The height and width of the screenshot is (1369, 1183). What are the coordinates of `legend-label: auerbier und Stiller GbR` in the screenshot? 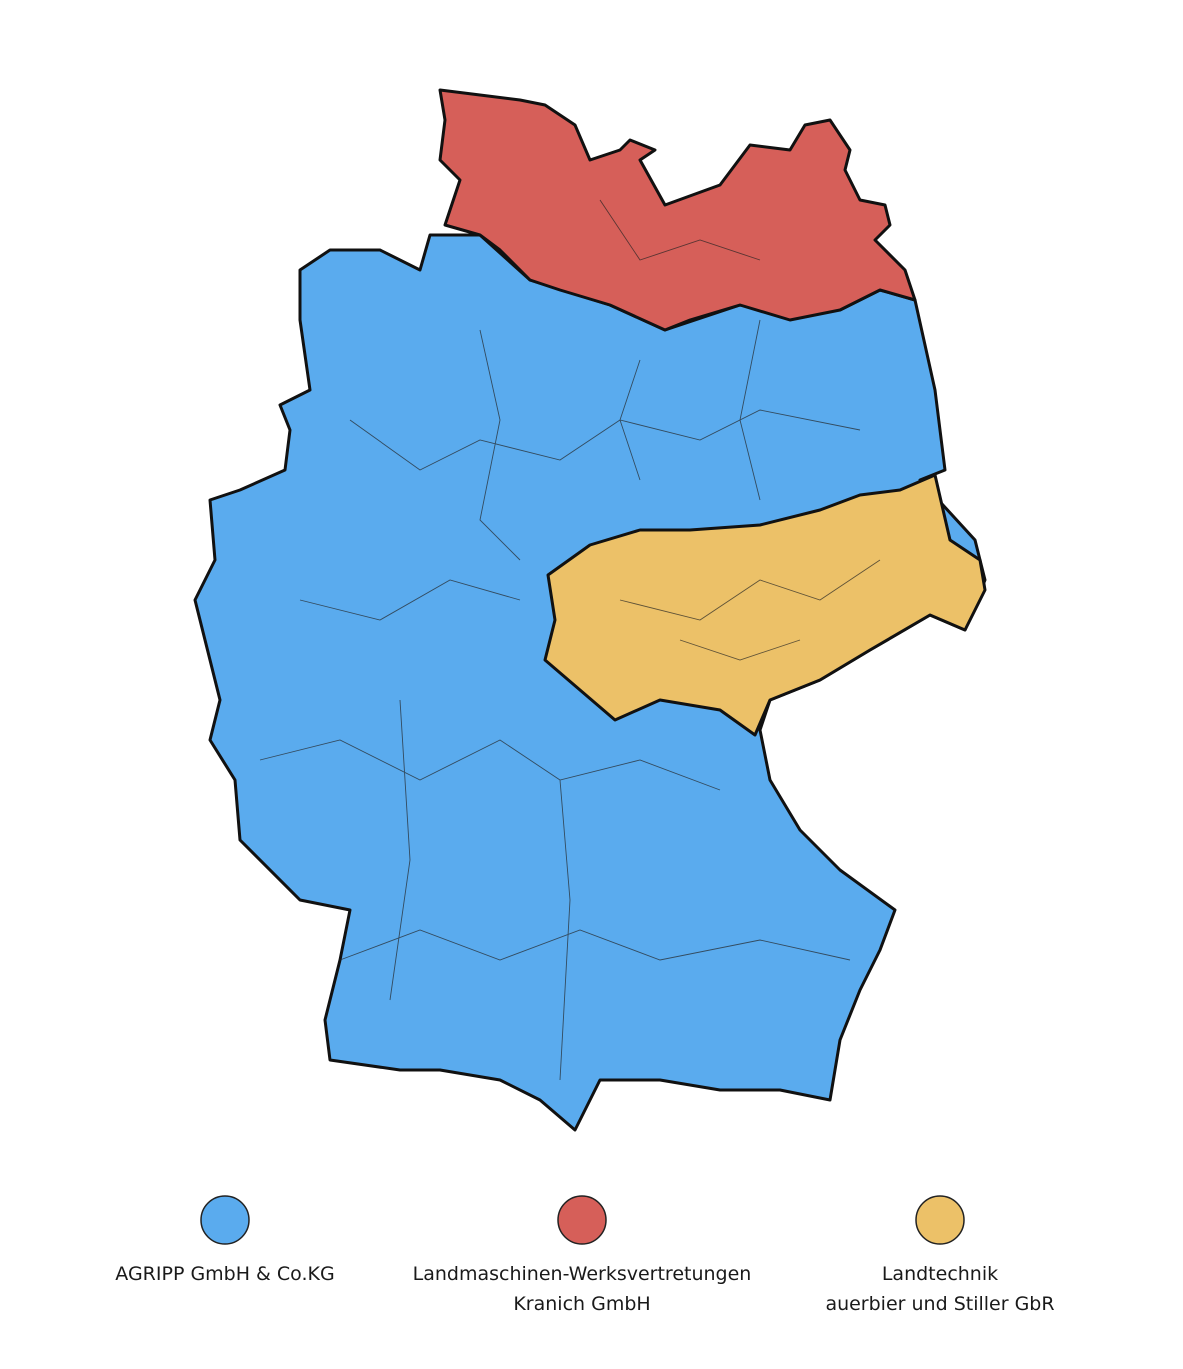 It's located at (939, 1304).